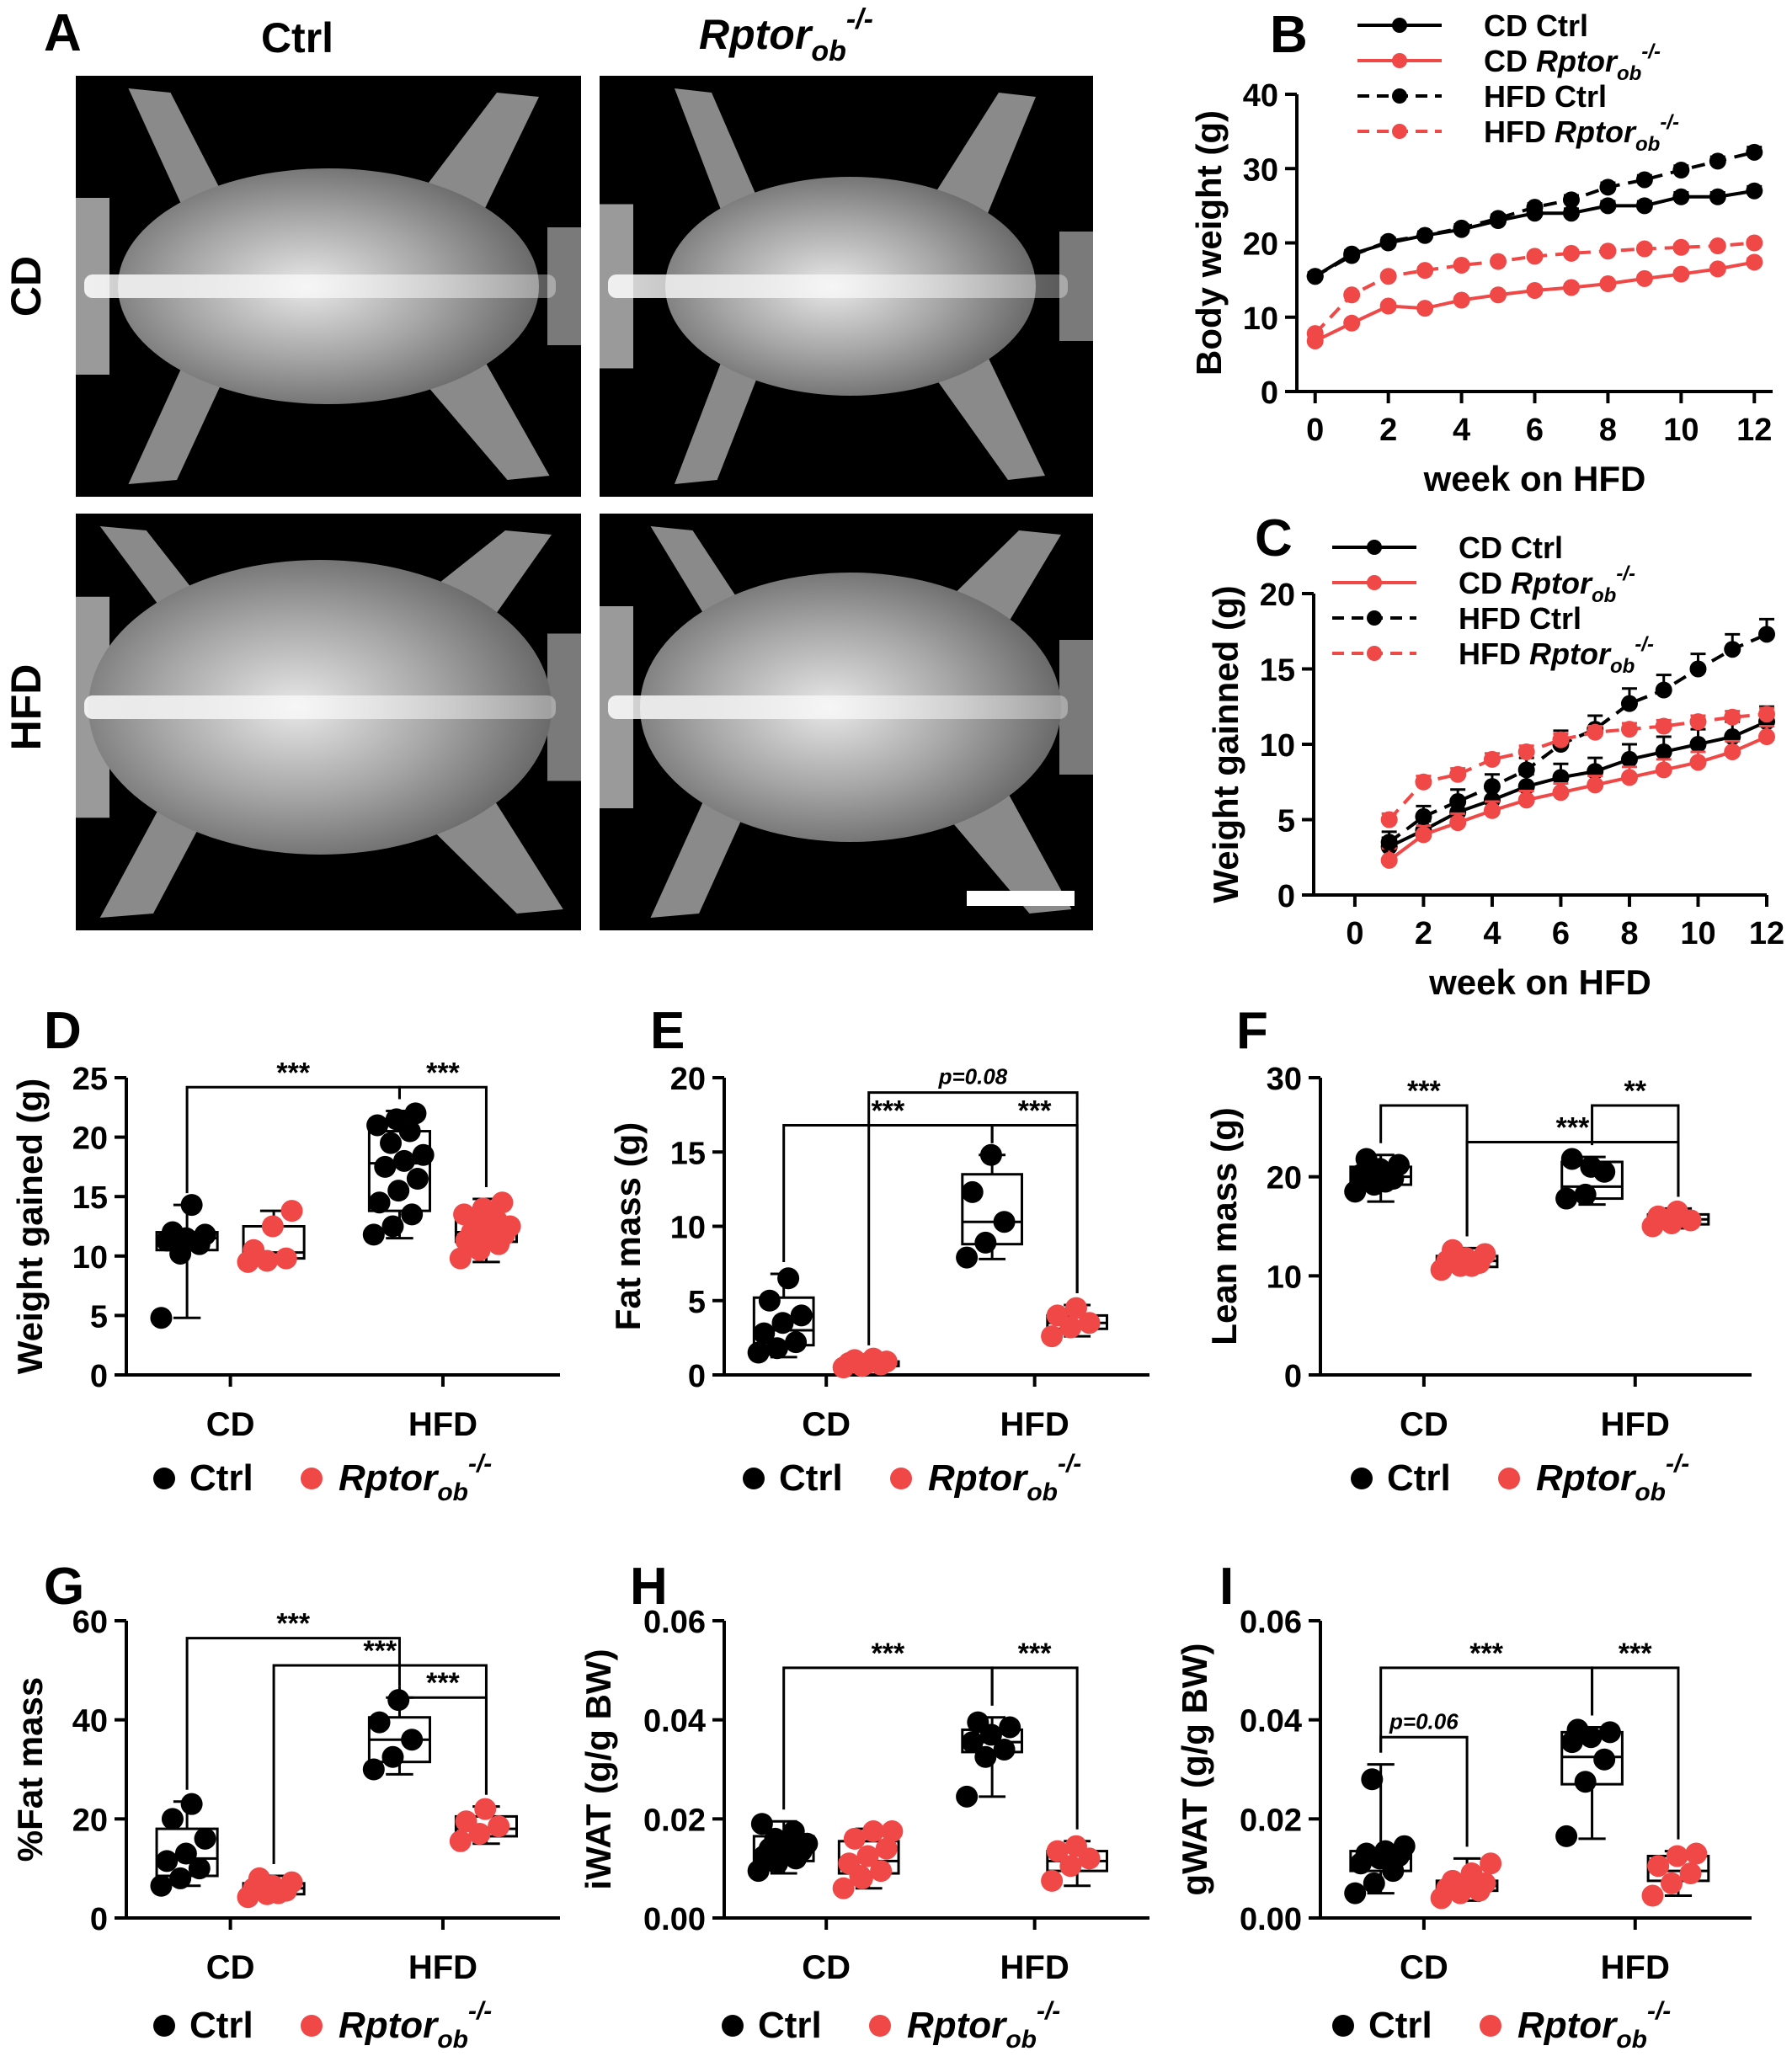 The width and height of the screenshot is (1792, 2067). Describe the element at coordinates (1754, 430) in the screenshot. I see `x-tick-label: 12` at that location.